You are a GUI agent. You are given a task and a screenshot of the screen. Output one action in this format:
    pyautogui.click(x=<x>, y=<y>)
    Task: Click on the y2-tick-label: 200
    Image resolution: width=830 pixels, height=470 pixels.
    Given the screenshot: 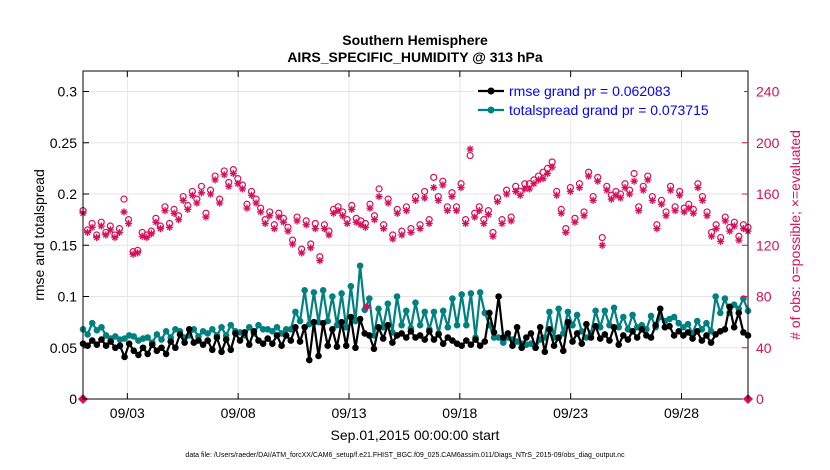 What is the action you would take?
    pyautogui.click(x=768, y=143)
    